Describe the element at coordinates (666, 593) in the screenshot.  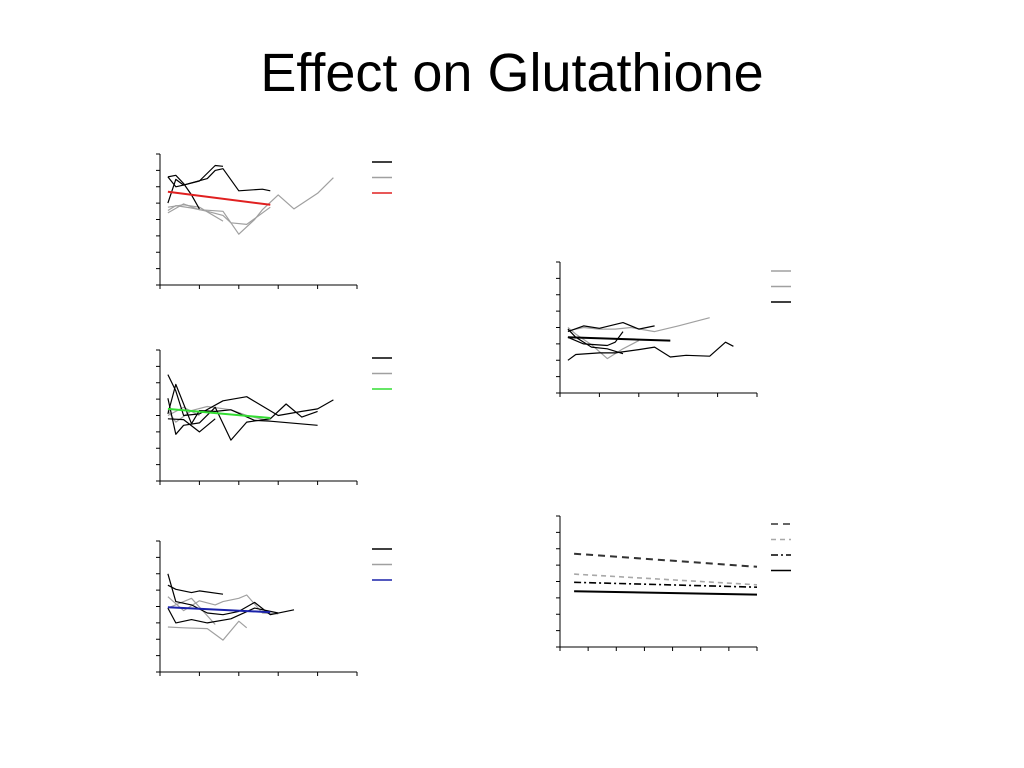
I see `series-group-5-line` at that location.